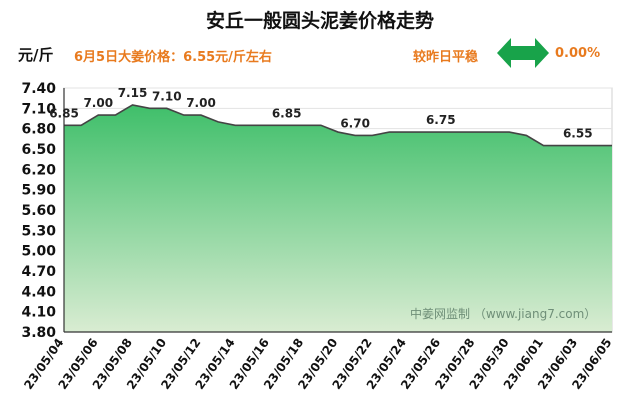 The image size is (640, 410). I want to click on y-tick-label: 4.10, so click(38, 313).